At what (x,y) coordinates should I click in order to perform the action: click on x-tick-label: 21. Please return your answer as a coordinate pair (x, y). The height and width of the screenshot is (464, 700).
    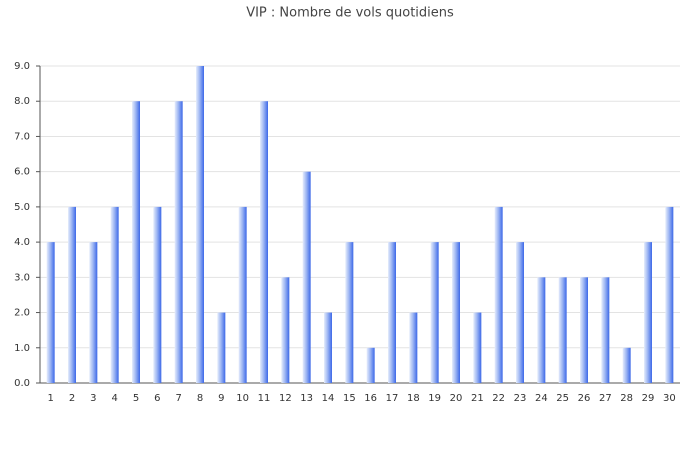
    Looking at the image, I should click on (477, 398).